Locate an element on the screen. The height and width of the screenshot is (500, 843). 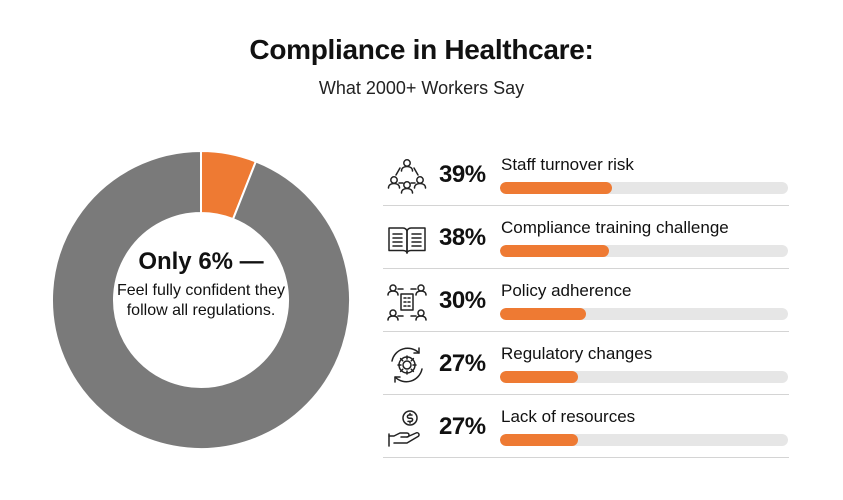
stat-row: 27% Regulatory changes is located at coordinates (586, 363).